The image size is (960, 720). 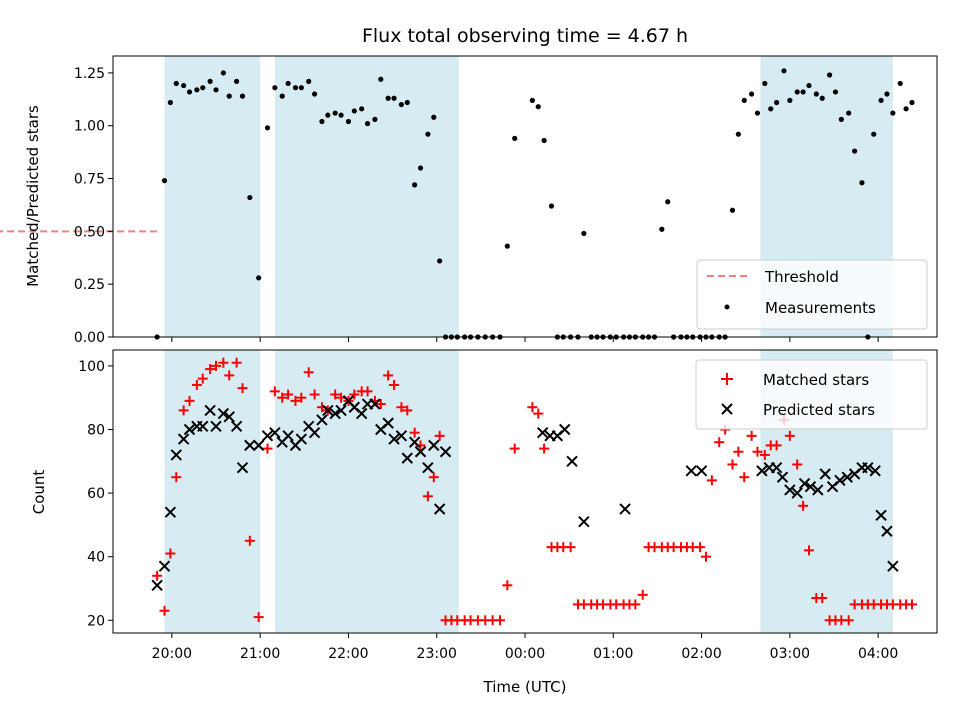 What do you see at coordinates (727, 409) in the screenshot?
I see `legend-predicted-swatch` at bounding box center [727, 409].